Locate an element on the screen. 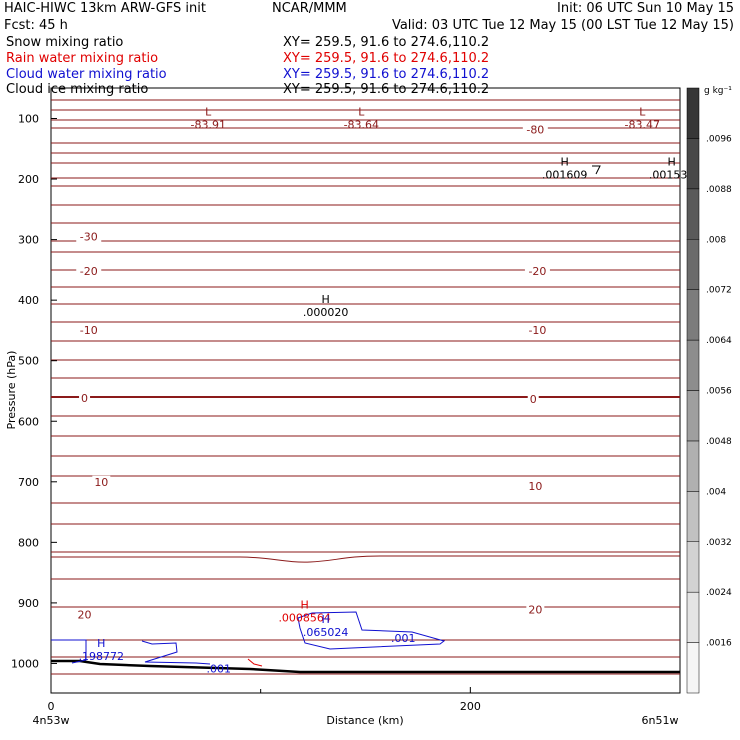 The width and height of the screenshot is (740, 740). colorbar-tick-label: .0096 is located at coordinates (719, 139).